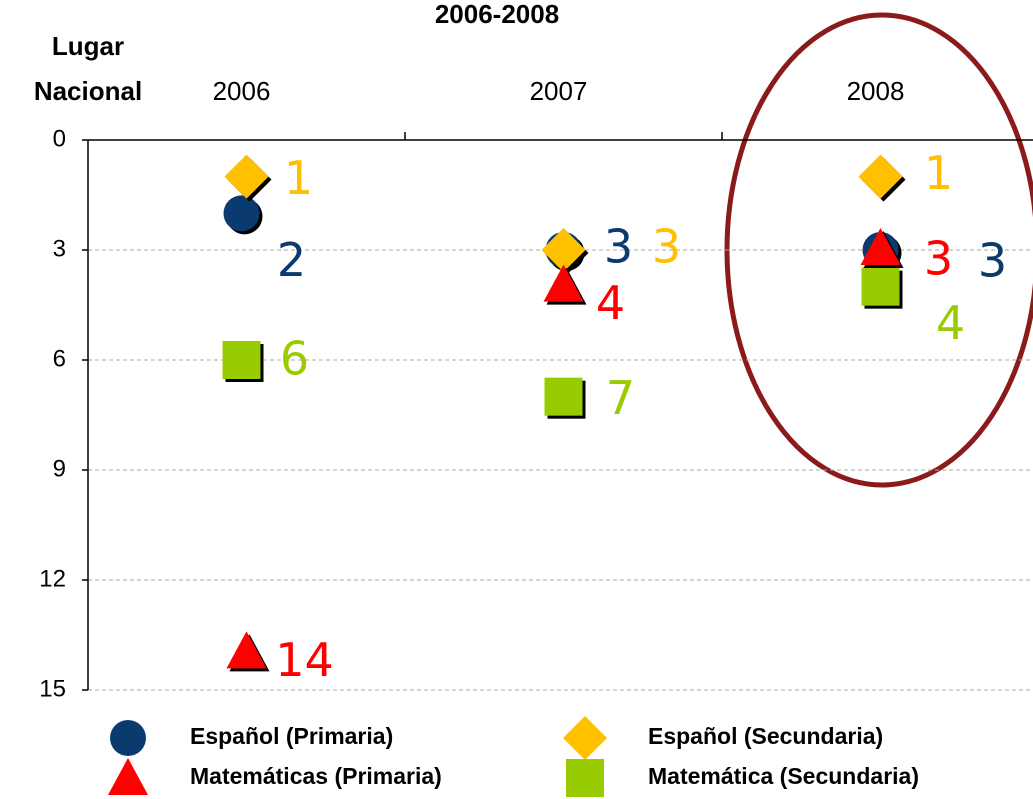 The height and width of the screenshot is (799, 1033). What do you see at coordinates (783, 776) in the screenshot?
I see `legend-label: Matemática (Secundaria)` at bounding box center [783, 776].